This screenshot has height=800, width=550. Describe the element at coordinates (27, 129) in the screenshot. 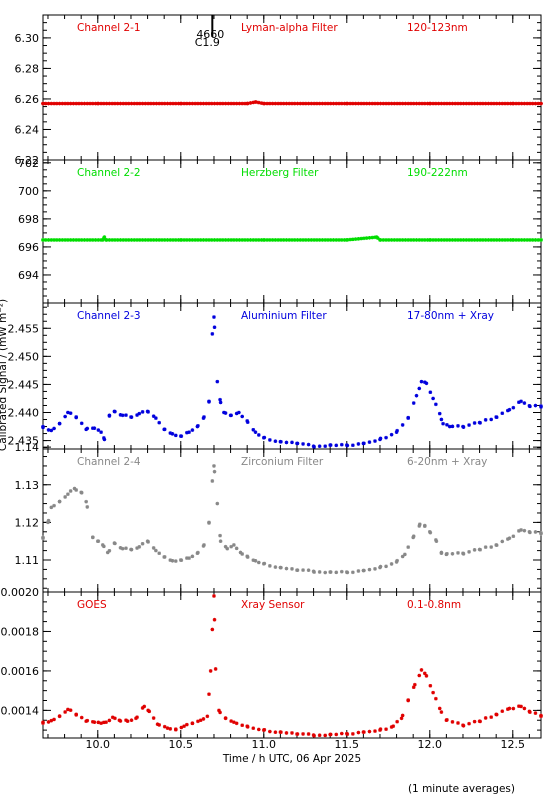

I see `y-tick-label: 6.24` at that location.